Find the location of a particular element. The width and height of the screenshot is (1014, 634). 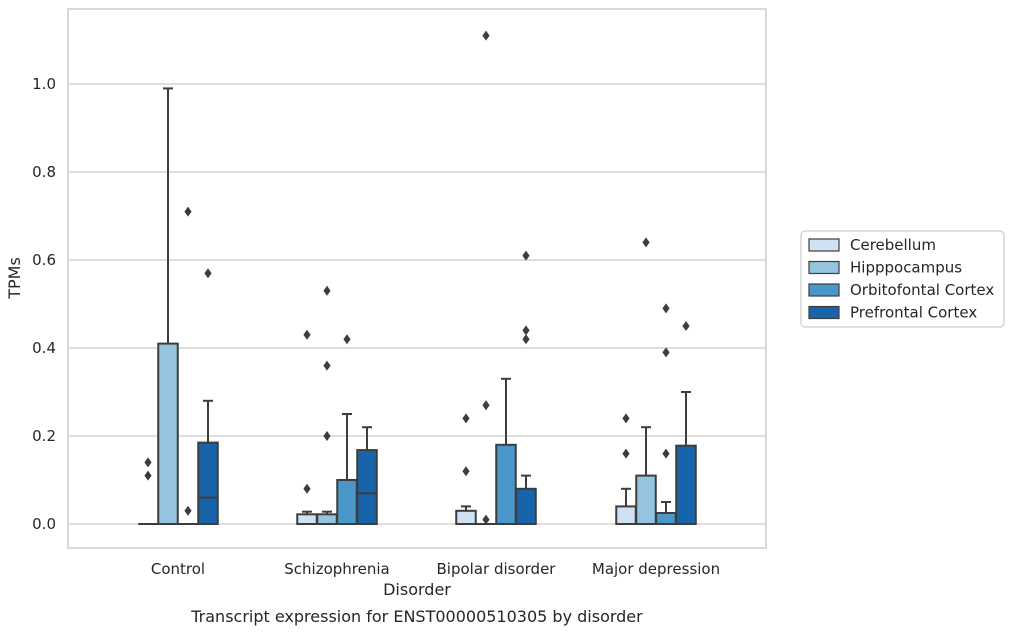

legend-label: Orbitofontal Cortex is located at coordinates (922, 290).